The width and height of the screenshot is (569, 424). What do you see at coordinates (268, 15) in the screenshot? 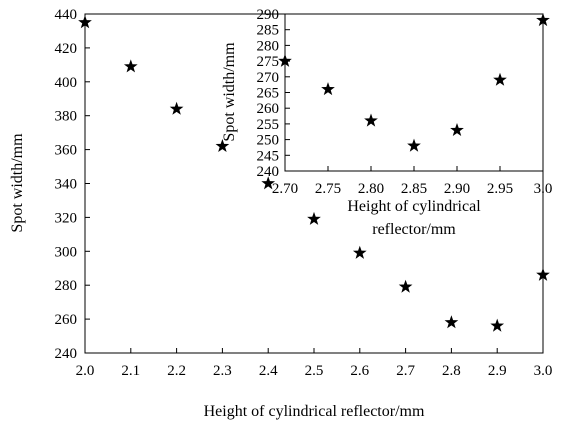
I see `inset-y-tick-label: 290` at bounding box center [268, 15].